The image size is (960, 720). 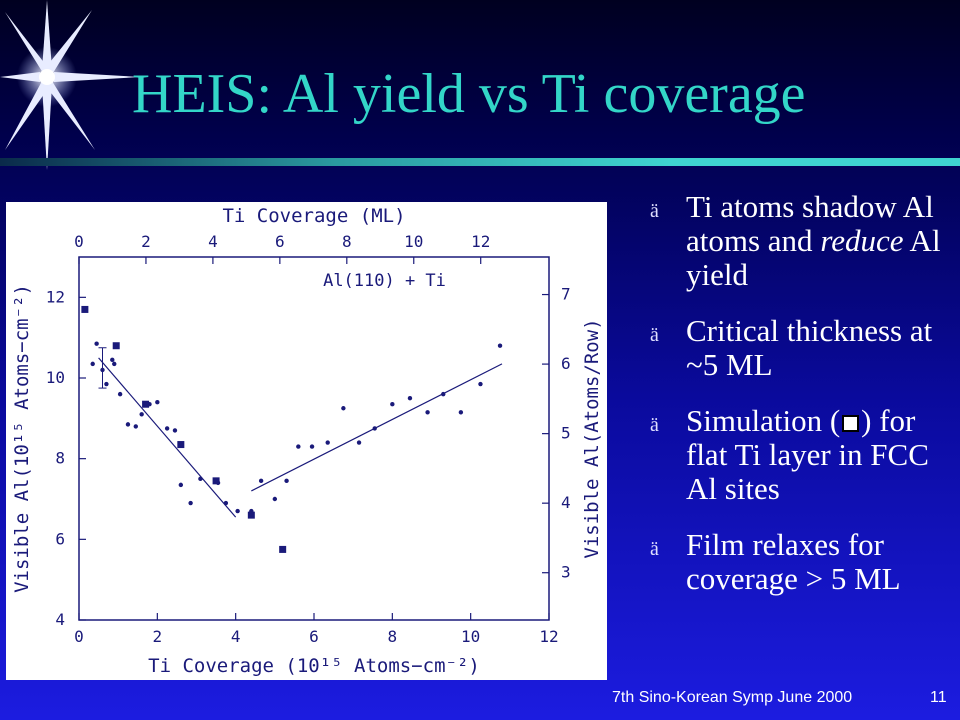 What do you see at coordinates (566, 502) in the screenshot?
I see `right-tick-label: 4` at bounding box center [566, 502].